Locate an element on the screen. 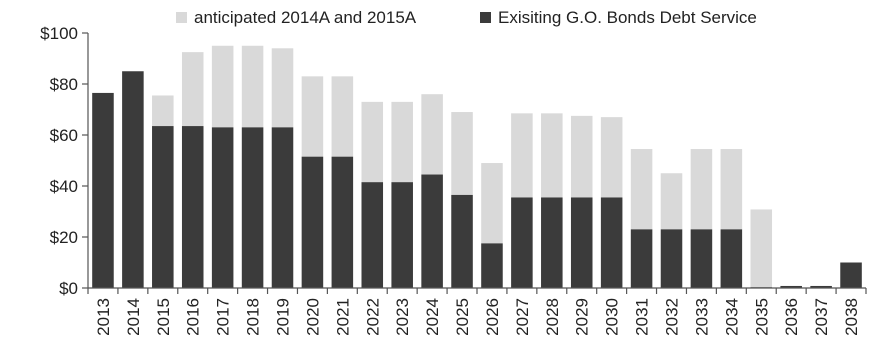  x-tick-label: 2038 is located at coordinates (851, 317).